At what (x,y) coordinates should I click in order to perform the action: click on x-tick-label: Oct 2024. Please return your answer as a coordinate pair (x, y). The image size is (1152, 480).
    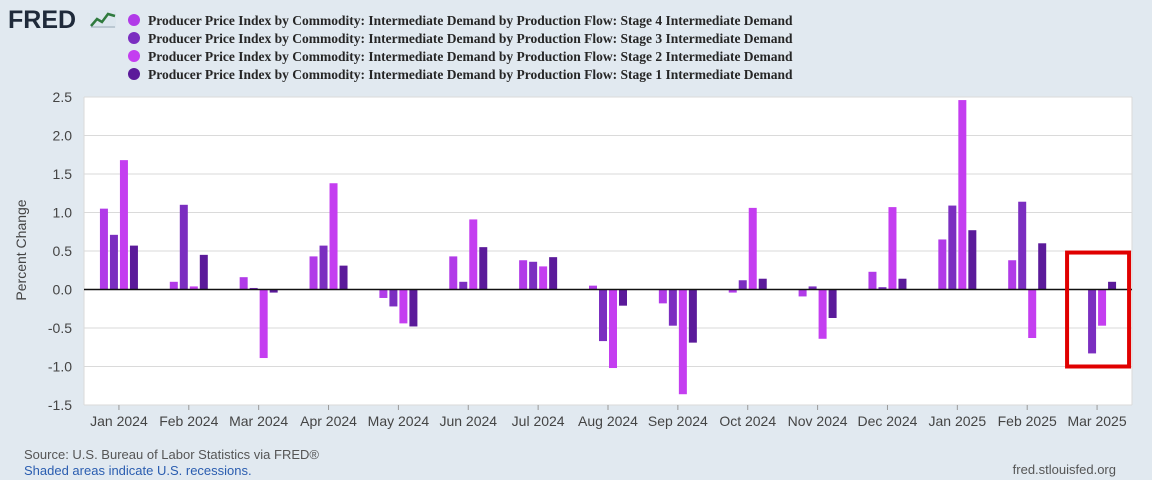
    Looking at the image, I should click on (747, 421).